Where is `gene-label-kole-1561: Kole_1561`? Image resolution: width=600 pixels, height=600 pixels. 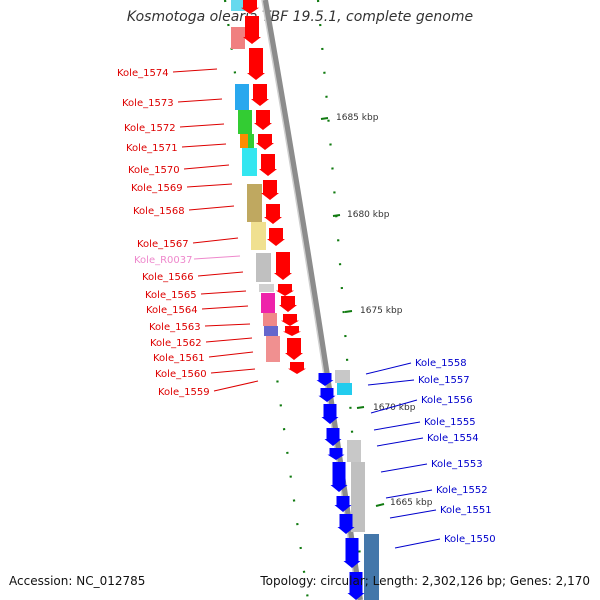 gene-label-kole-1561: Kole_1561 is located at coordinates (203, 357).